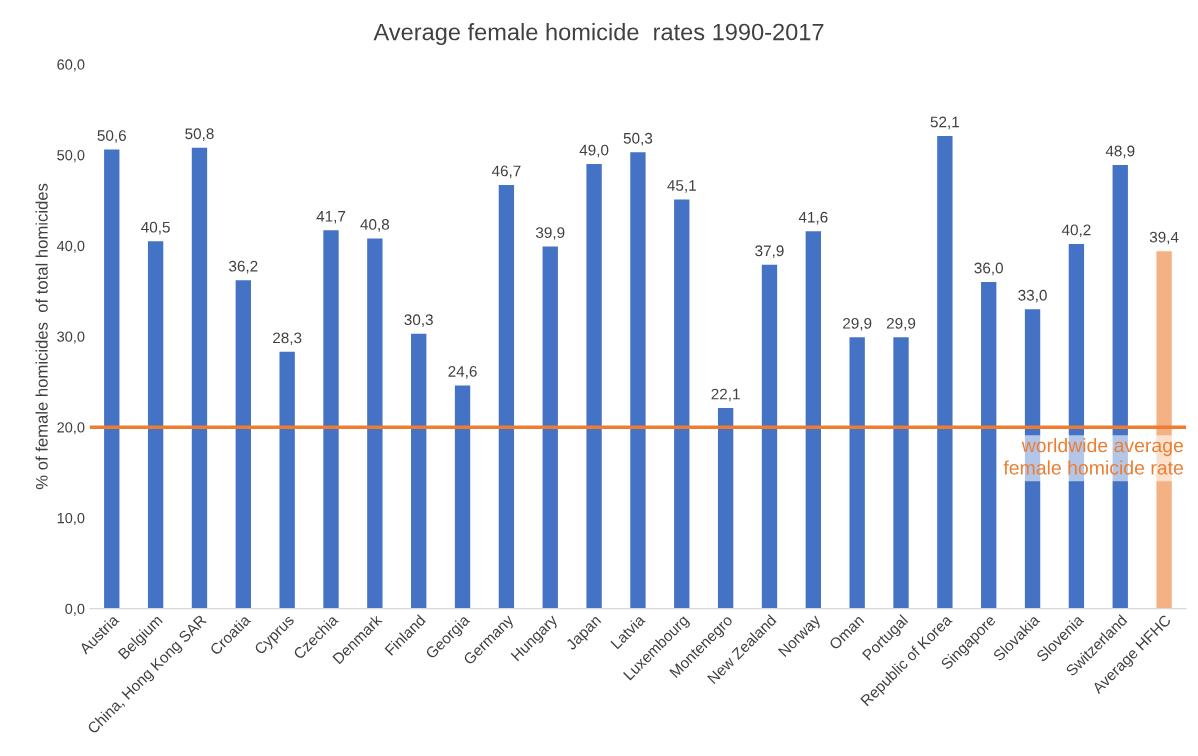 This screenshot has width=1198, height=756. I want to click on y-tick-label: 20,0, so click(71, 428).